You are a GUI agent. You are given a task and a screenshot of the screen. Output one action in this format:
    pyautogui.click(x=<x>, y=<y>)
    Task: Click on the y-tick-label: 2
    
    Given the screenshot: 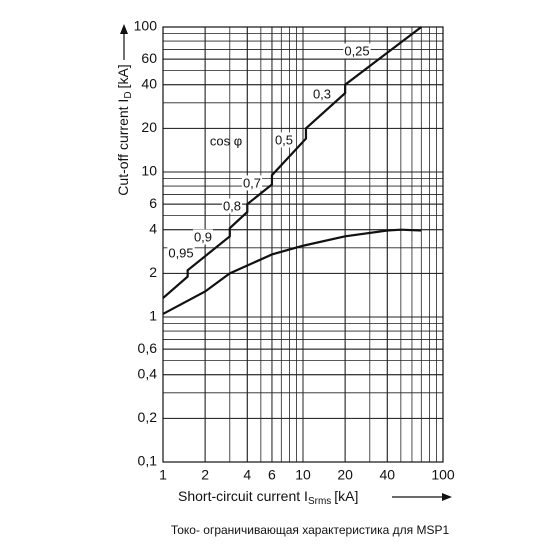 What is the action you would take?
    pyautogui.click(x=153, y=272)
    